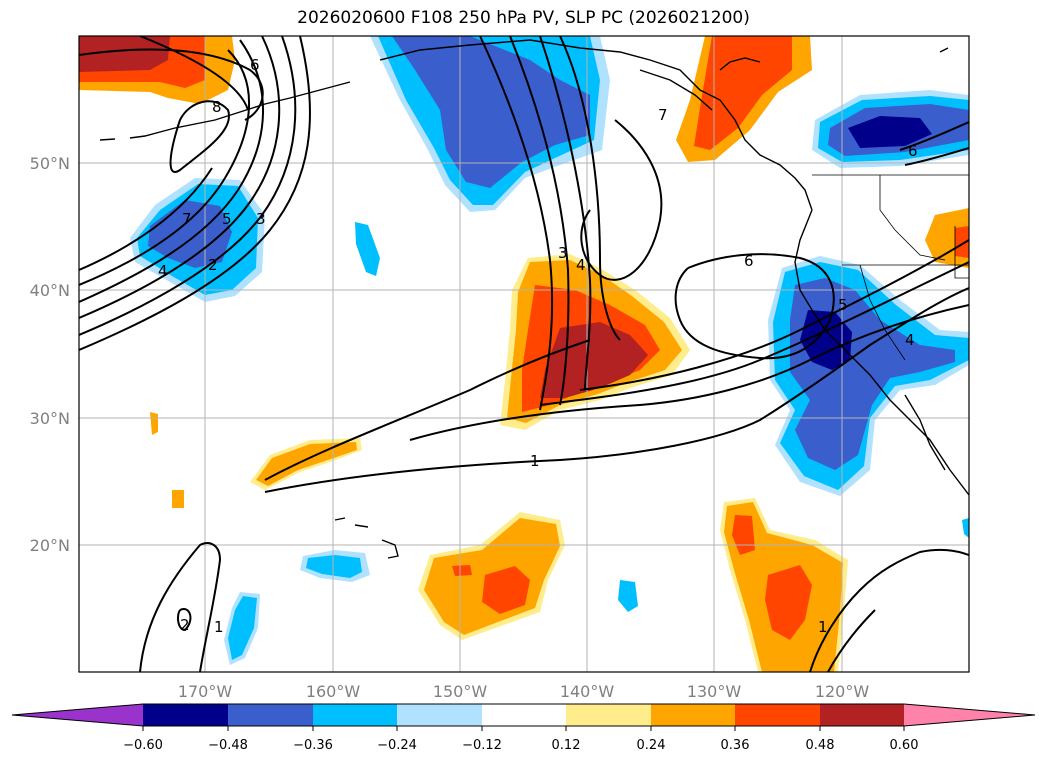 This screenshot has height=765, width=1047. Describe the element at coordinates (714, 691) in the screenshot. I see `lon-label: 130°W` at that location.